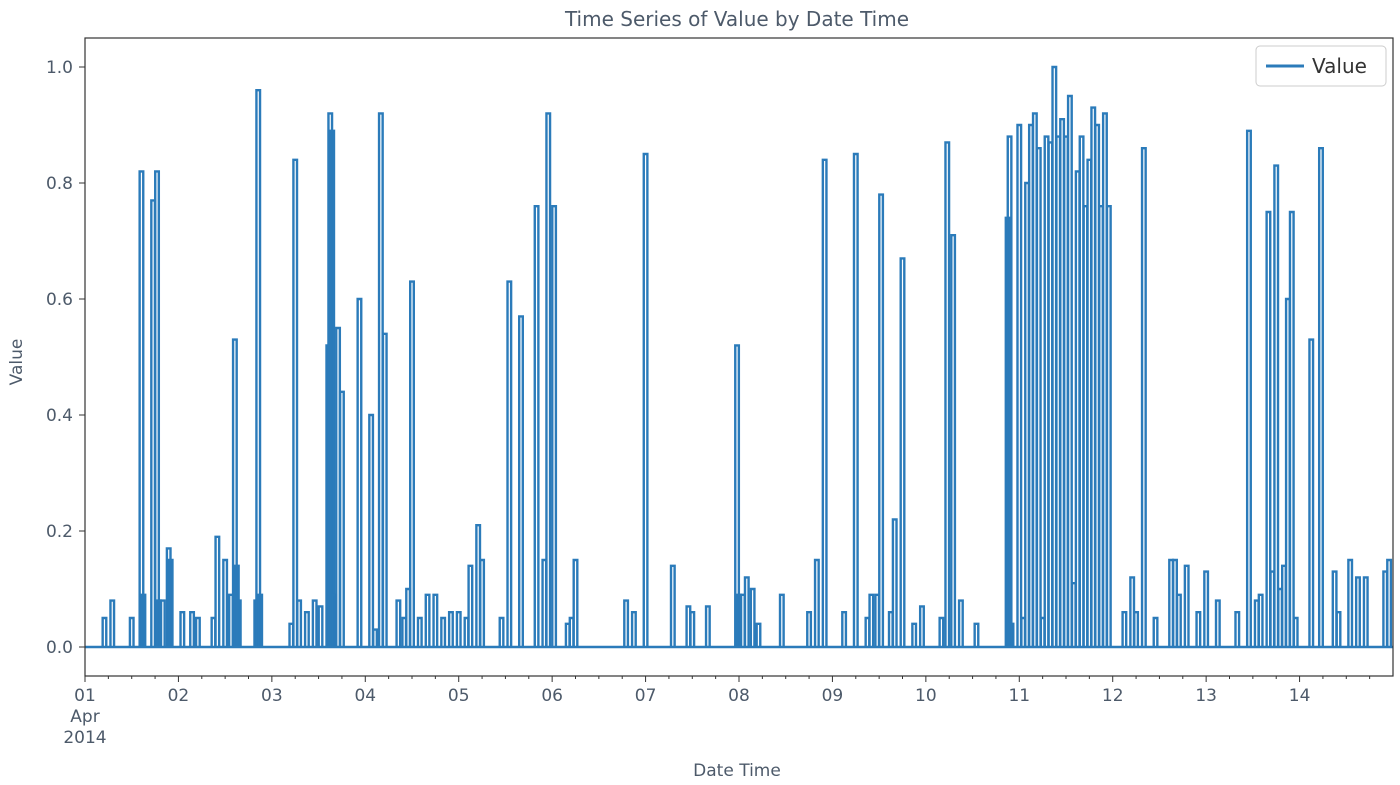 The image size is (1400, 785). Describe the element at coordinates (272, 696) in the screenshot. I see `x-tick-label: 03` at that location.